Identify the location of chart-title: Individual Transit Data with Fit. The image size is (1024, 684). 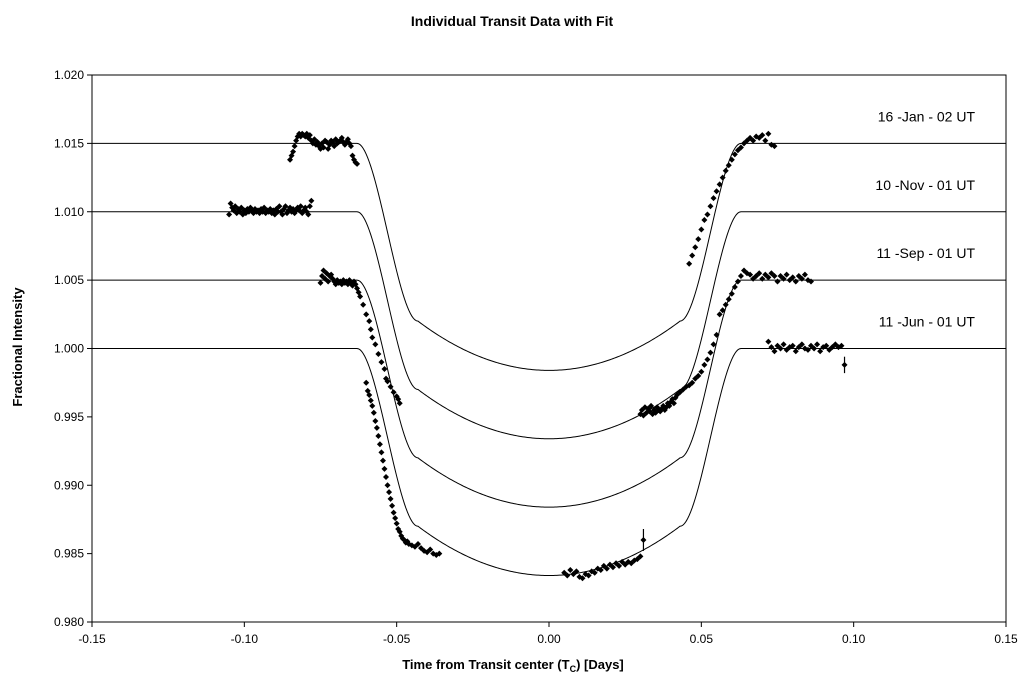
(512, 21).